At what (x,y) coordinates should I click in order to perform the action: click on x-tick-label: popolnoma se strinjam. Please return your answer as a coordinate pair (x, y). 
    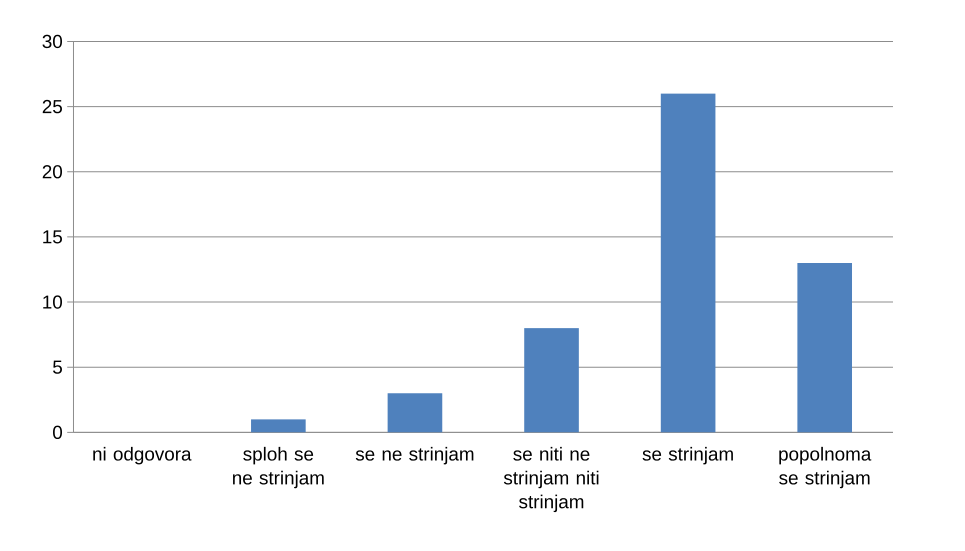
    Looking at the image, I should click on (825, 467).